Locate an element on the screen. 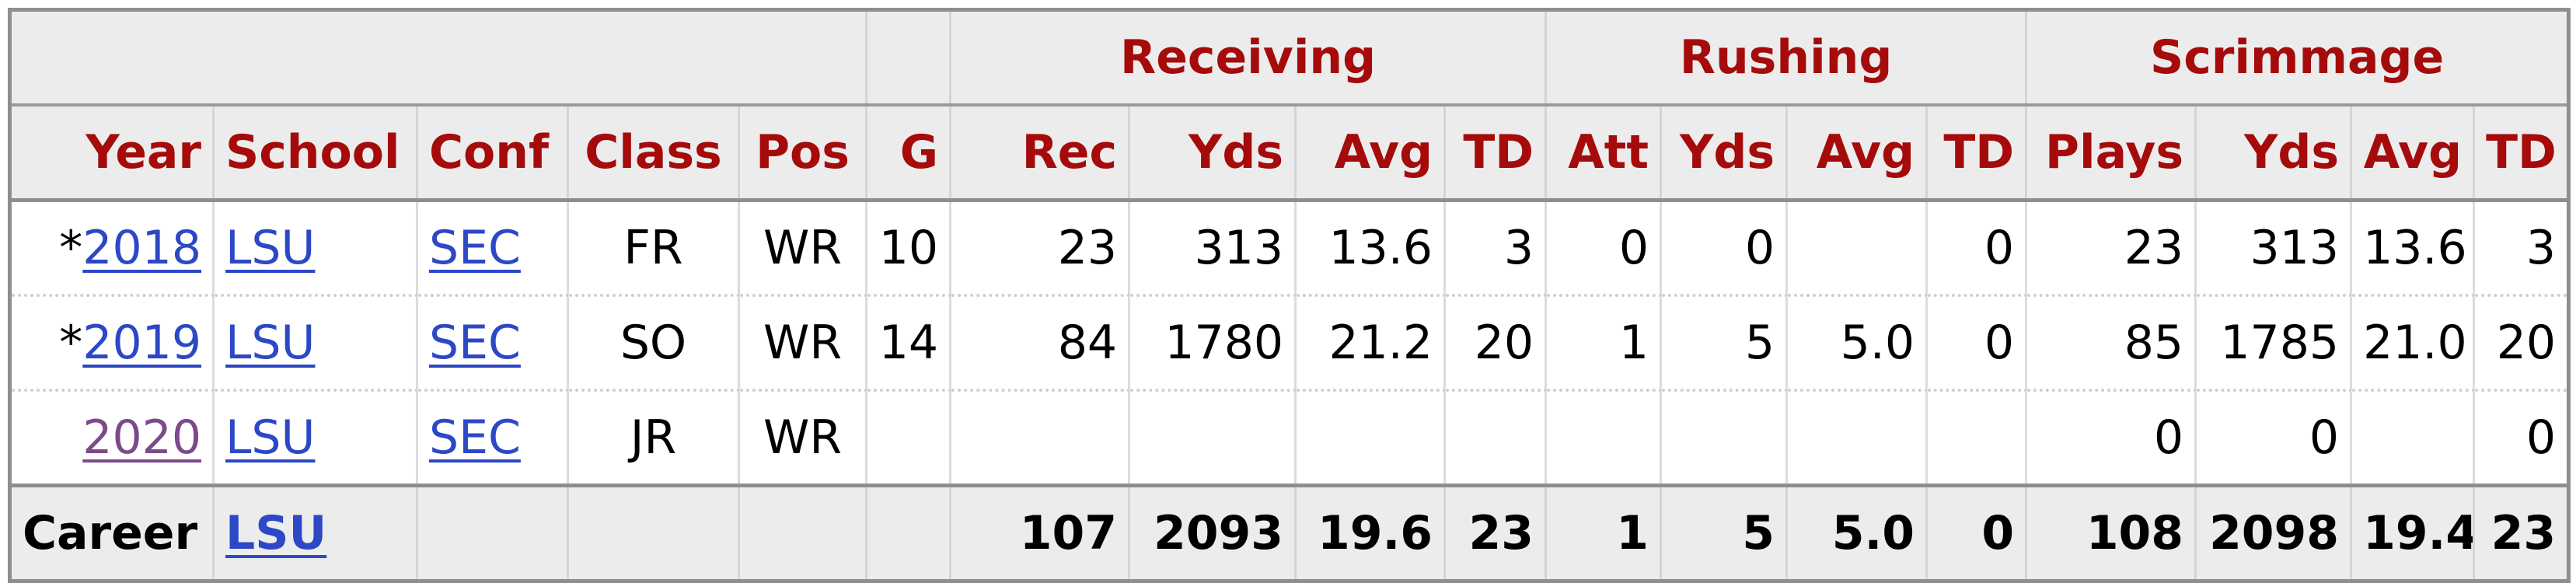 The image size is (2576, 583). class-cell: FR is located at coordinates (653, 248).